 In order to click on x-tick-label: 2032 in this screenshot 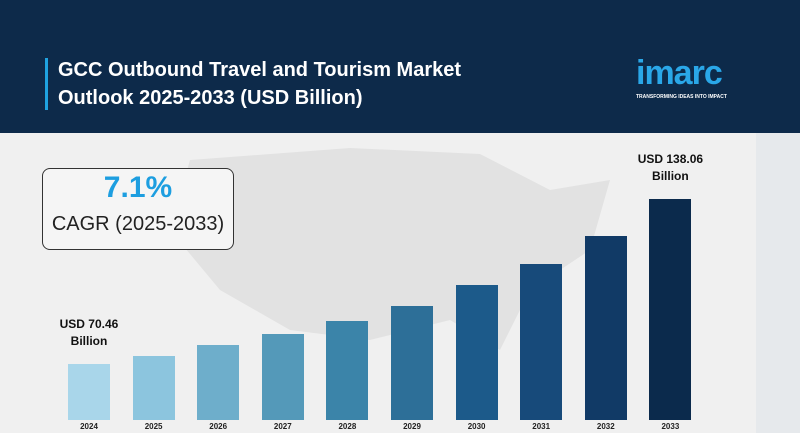, I will do `click(605, 426)`.